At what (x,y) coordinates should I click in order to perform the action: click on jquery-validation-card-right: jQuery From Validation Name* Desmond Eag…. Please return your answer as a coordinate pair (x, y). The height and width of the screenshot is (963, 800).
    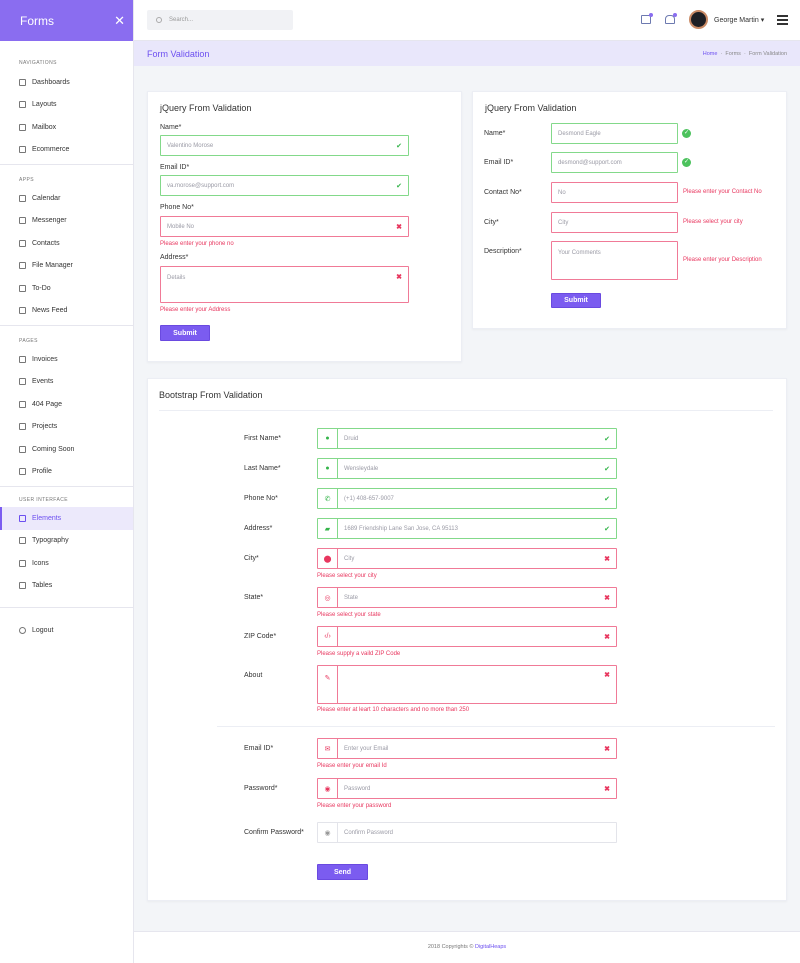
    Looking at the image, I should click on (629, 210).